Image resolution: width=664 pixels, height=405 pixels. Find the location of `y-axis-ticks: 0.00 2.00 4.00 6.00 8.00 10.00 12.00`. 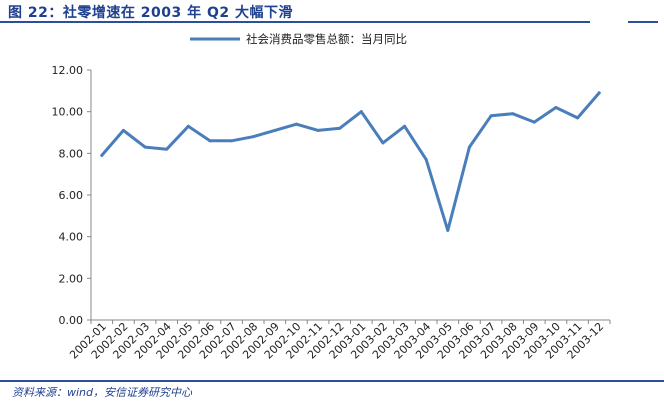

y-axis-ticks: 0.00 2.00 4.00 6.00 8.00 10.00 12.00 is located at coordinates (71, 195).